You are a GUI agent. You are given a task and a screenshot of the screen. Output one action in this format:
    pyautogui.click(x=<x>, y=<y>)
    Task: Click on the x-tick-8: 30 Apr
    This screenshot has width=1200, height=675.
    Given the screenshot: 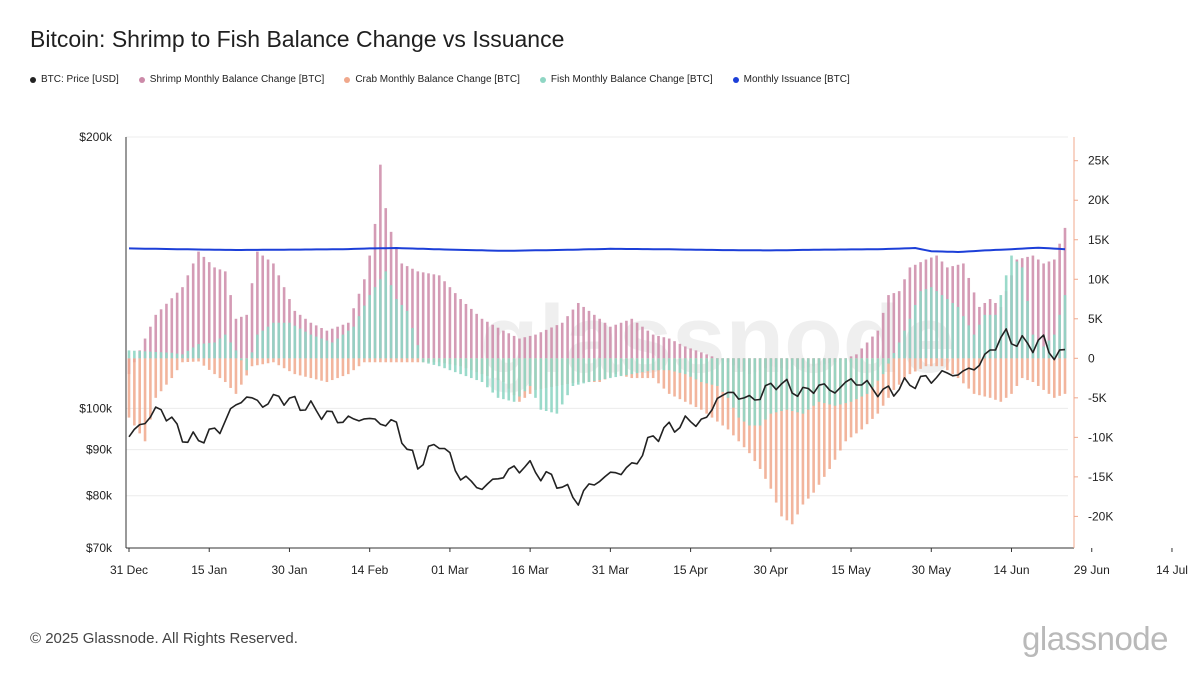 What is the action you would take?
    pyautogui.click(x=770, y=570)
    